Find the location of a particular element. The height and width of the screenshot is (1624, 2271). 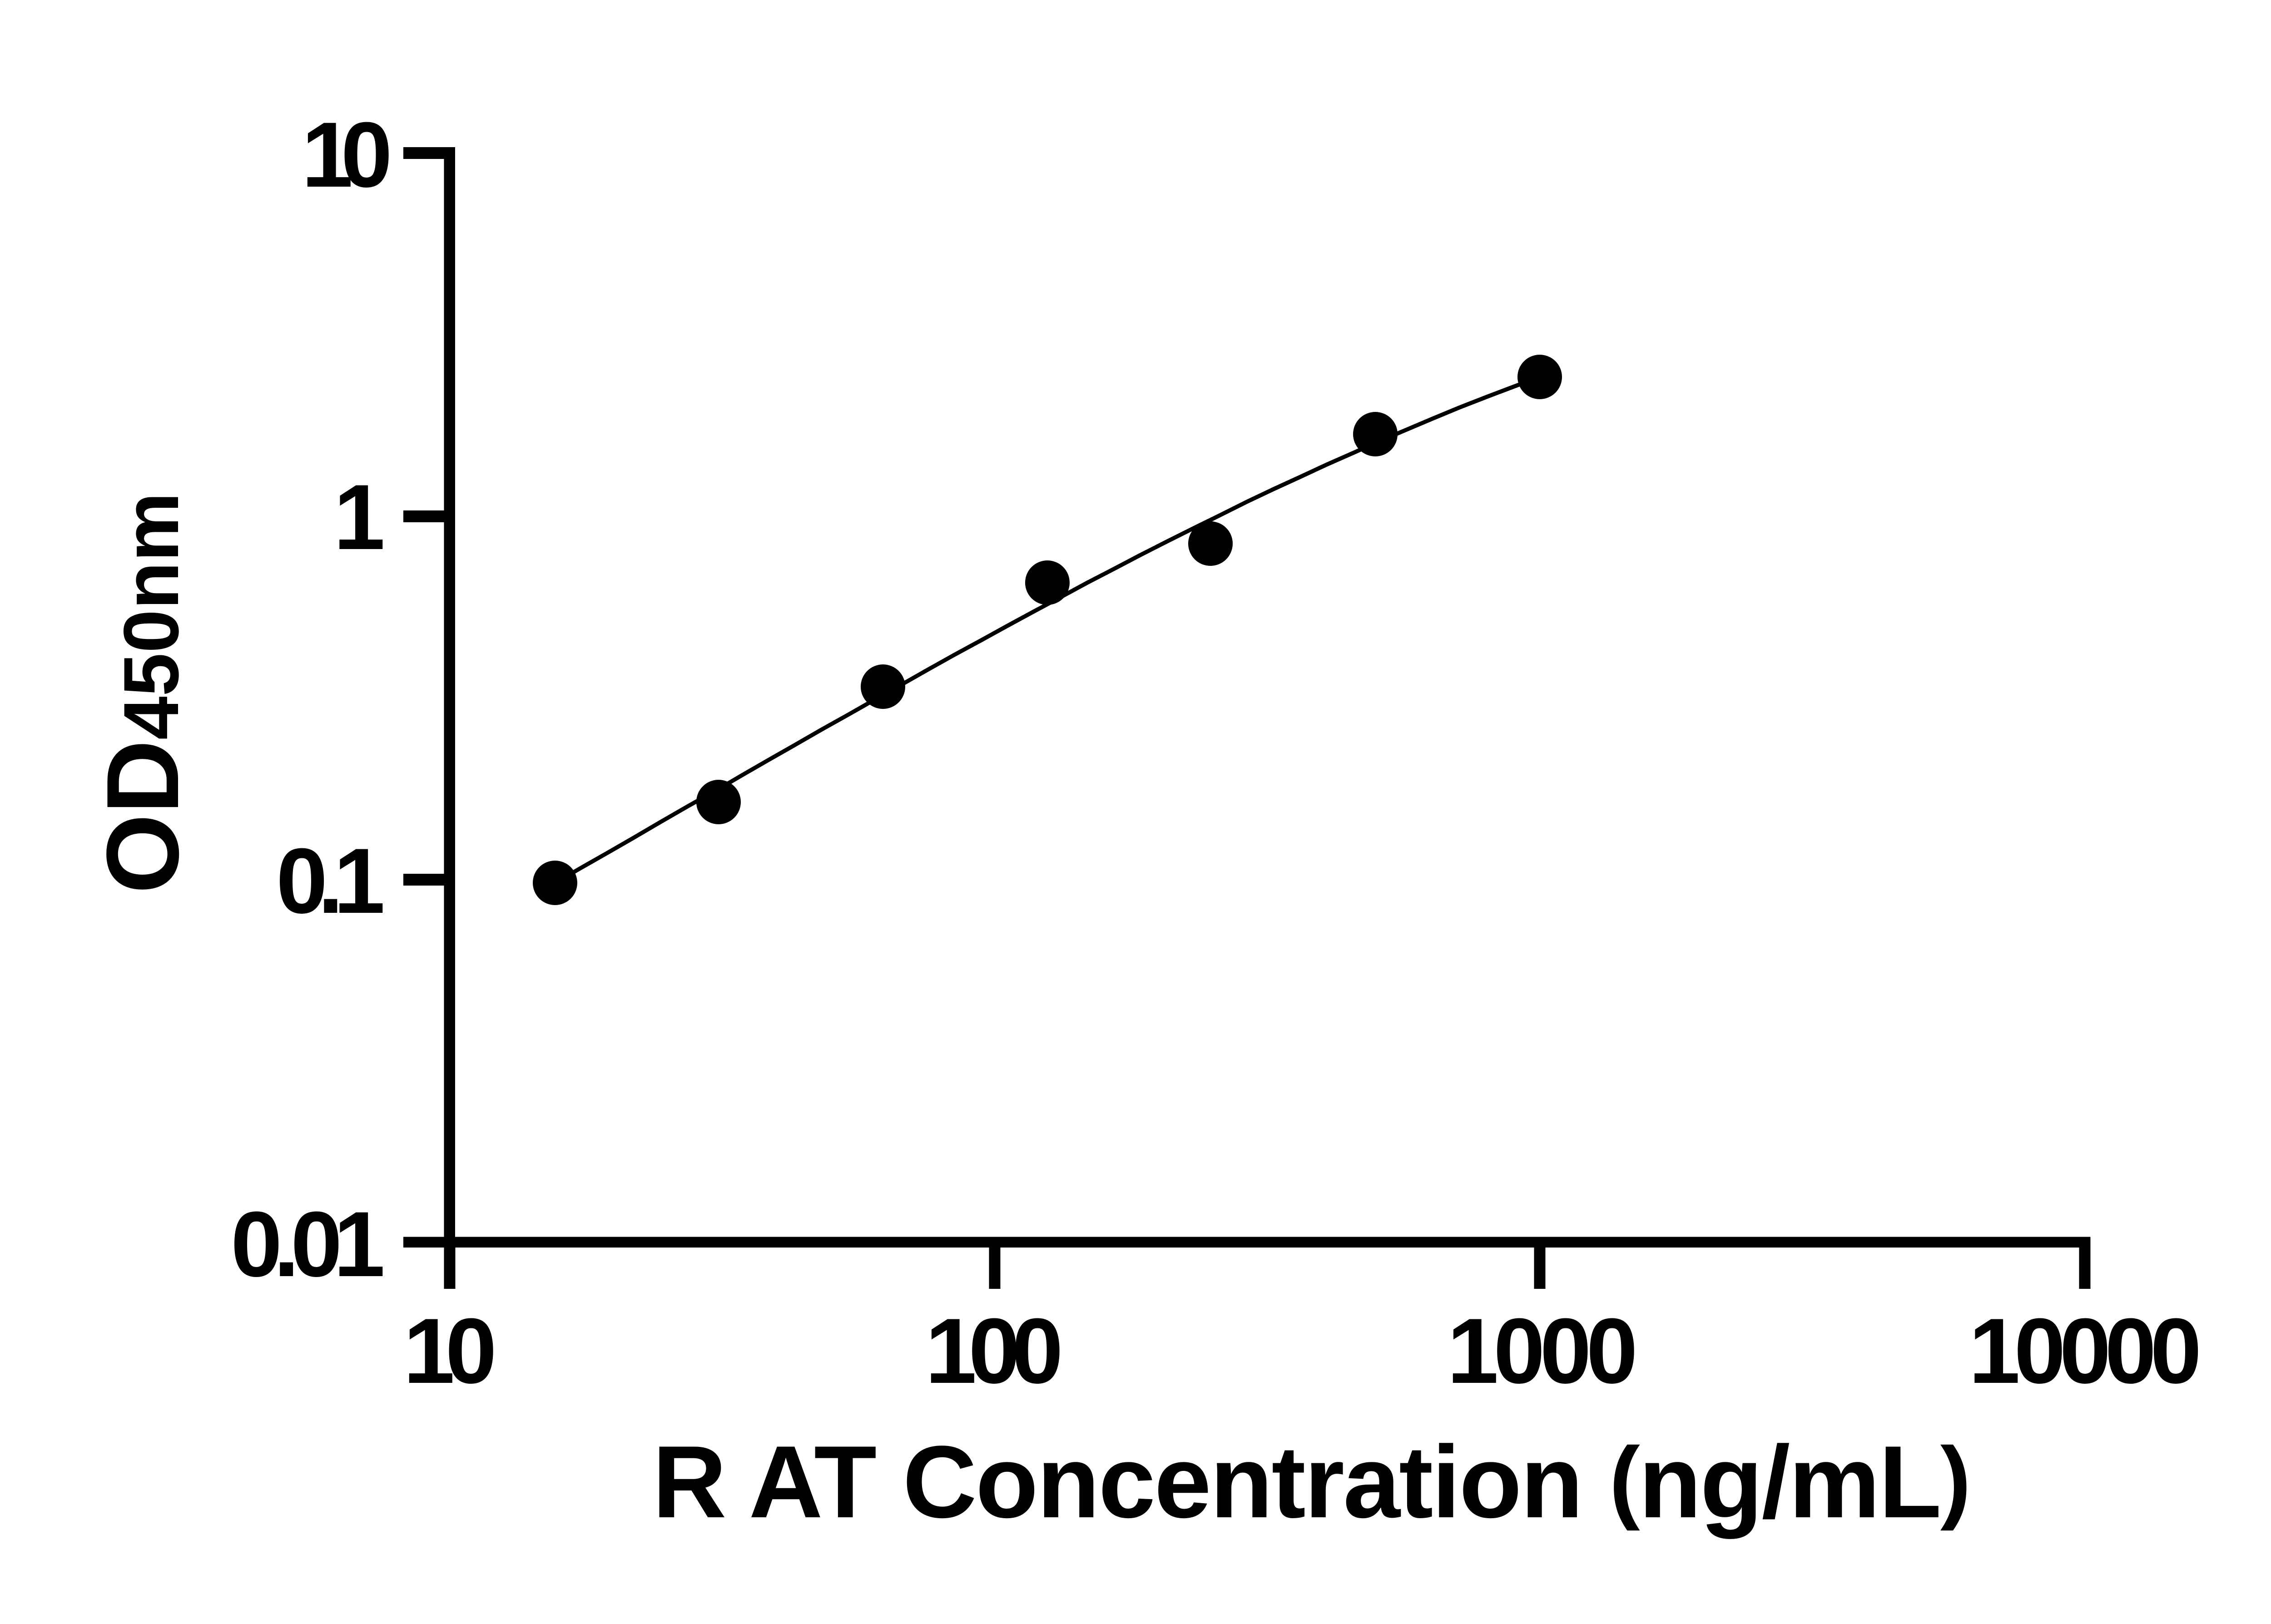

svg-text: 1 is located at coordinates (359, 517).